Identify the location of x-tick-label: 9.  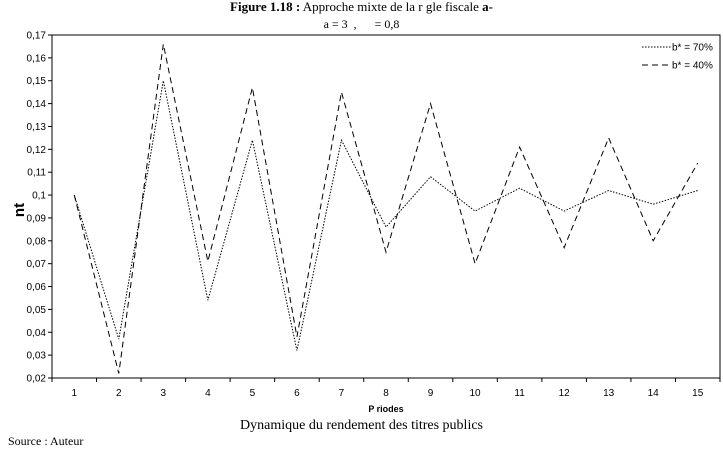
(431, 393).